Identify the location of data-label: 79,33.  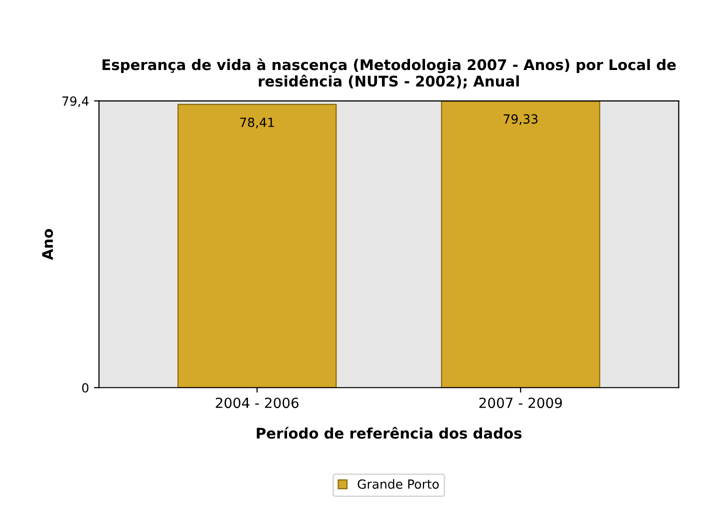
(521, 119).